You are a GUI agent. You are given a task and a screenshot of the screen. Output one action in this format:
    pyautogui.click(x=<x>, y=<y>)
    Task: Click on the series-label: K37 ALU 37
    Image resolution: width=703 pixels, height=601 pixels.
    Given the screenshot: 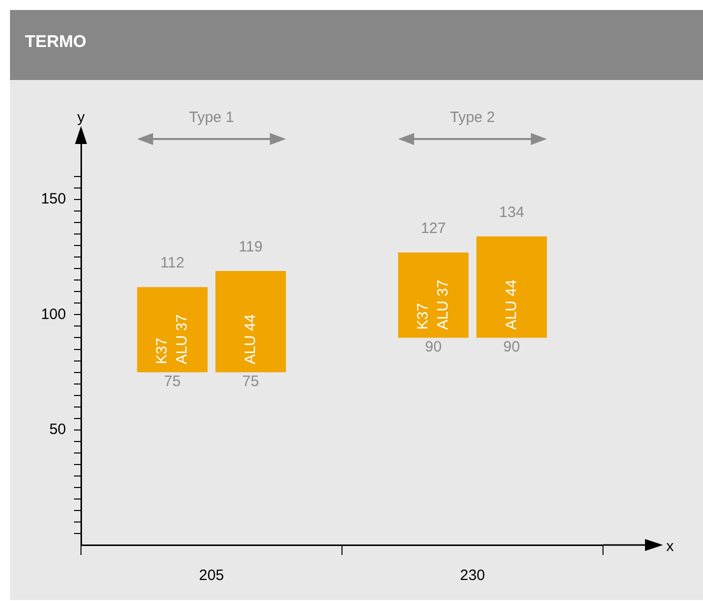 What is the action you would take?
    pyautogui.click(x=171, y=339)
    